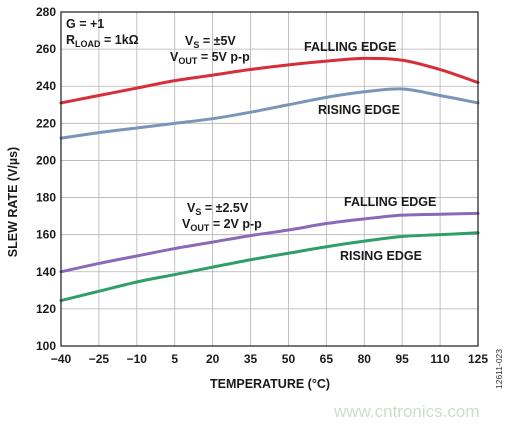  I want to click on y-tick-label: 200, so click(46, 160).